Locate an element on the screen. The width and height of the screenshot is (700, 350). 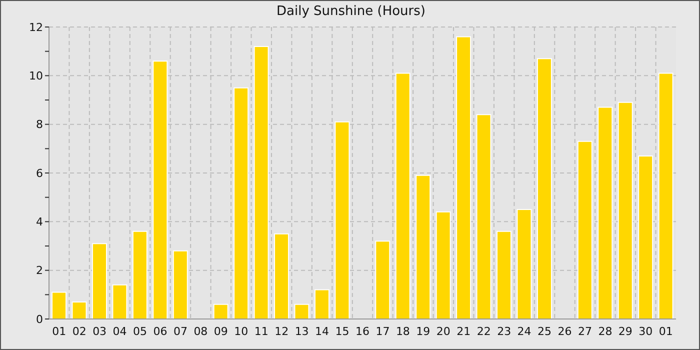
x-tick-label: 16 is located at coordinates (363, 331).